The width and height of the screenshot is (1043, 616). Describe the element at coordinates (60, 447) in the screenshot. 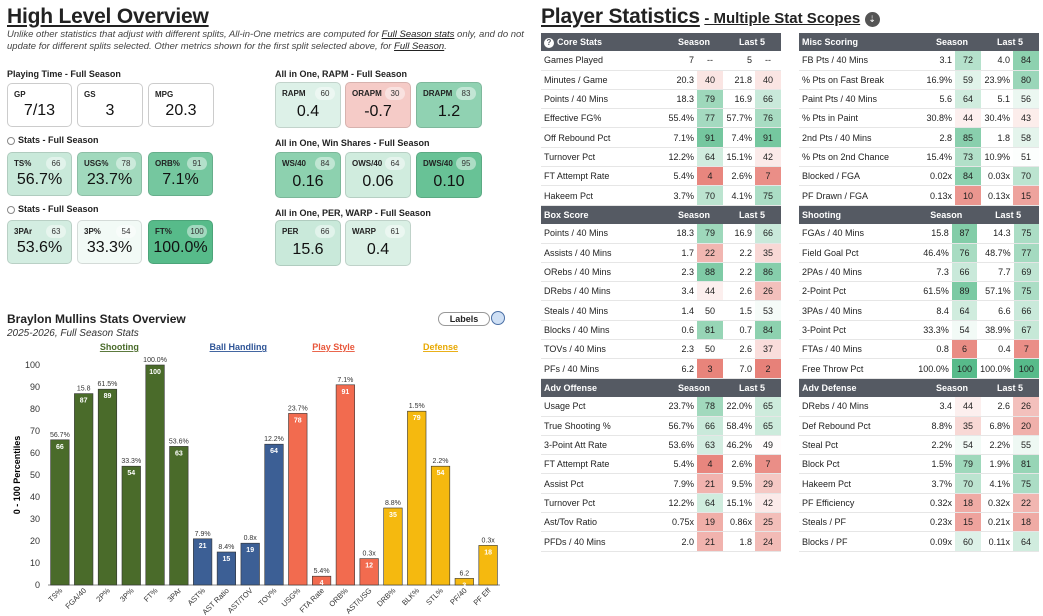

I see `bar-percentile-label: 66` at that location.